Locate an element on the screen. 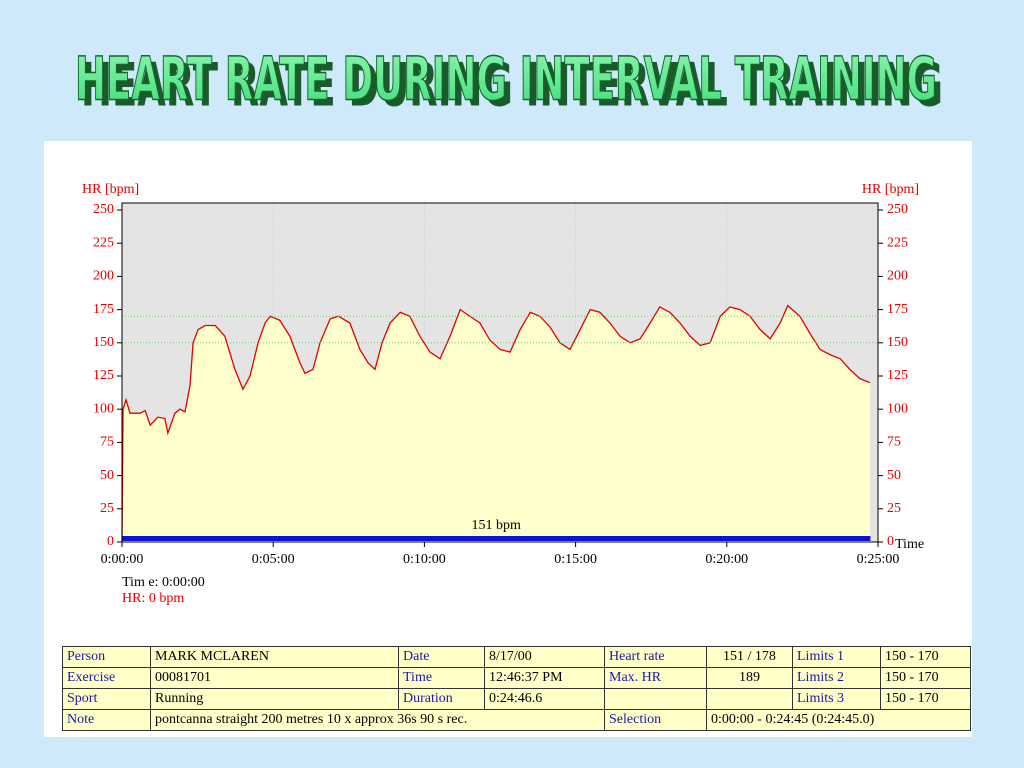 This screenshot has width=1024, height=768. cursor-time: Tim e: 0:00:00 is located at coordinates (163, 582).